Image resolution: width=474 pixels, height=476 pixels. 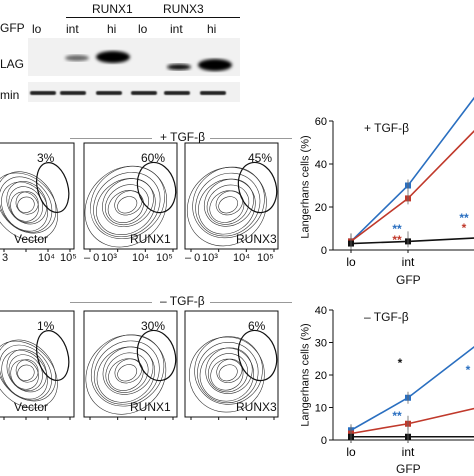 What do you see at coordinates (37, 29) in the screenshot?
I see `lane-label: lo` at bounding box center [37, 29].